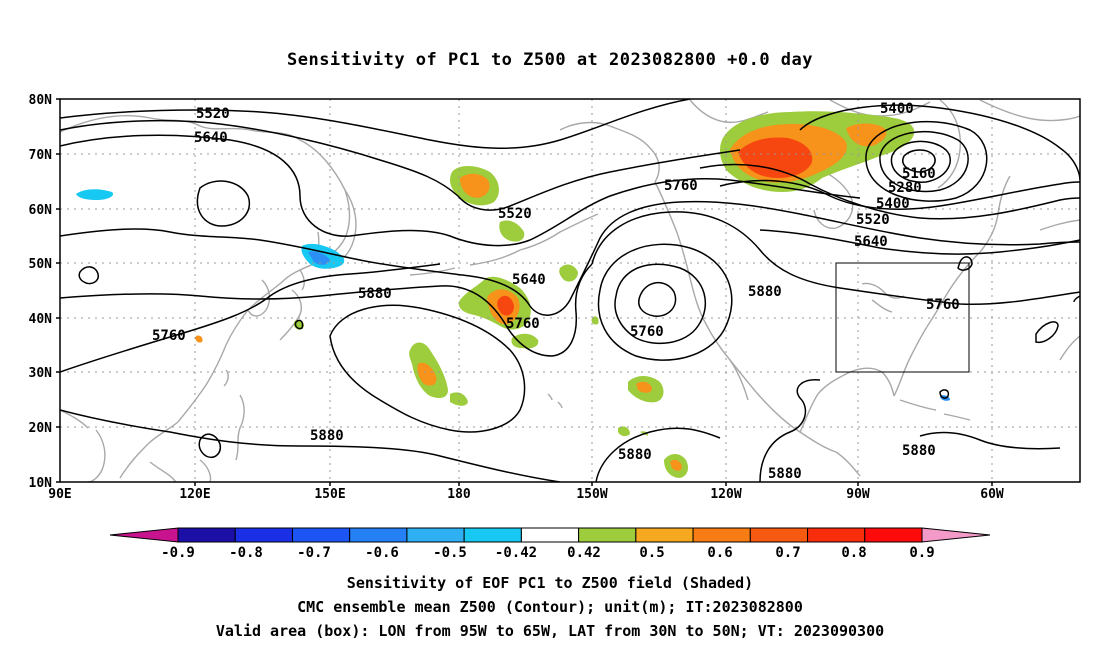 The height and width of the screenshot is (650, 1100). I want to click on contour-label: 5280, so click(905, 188).